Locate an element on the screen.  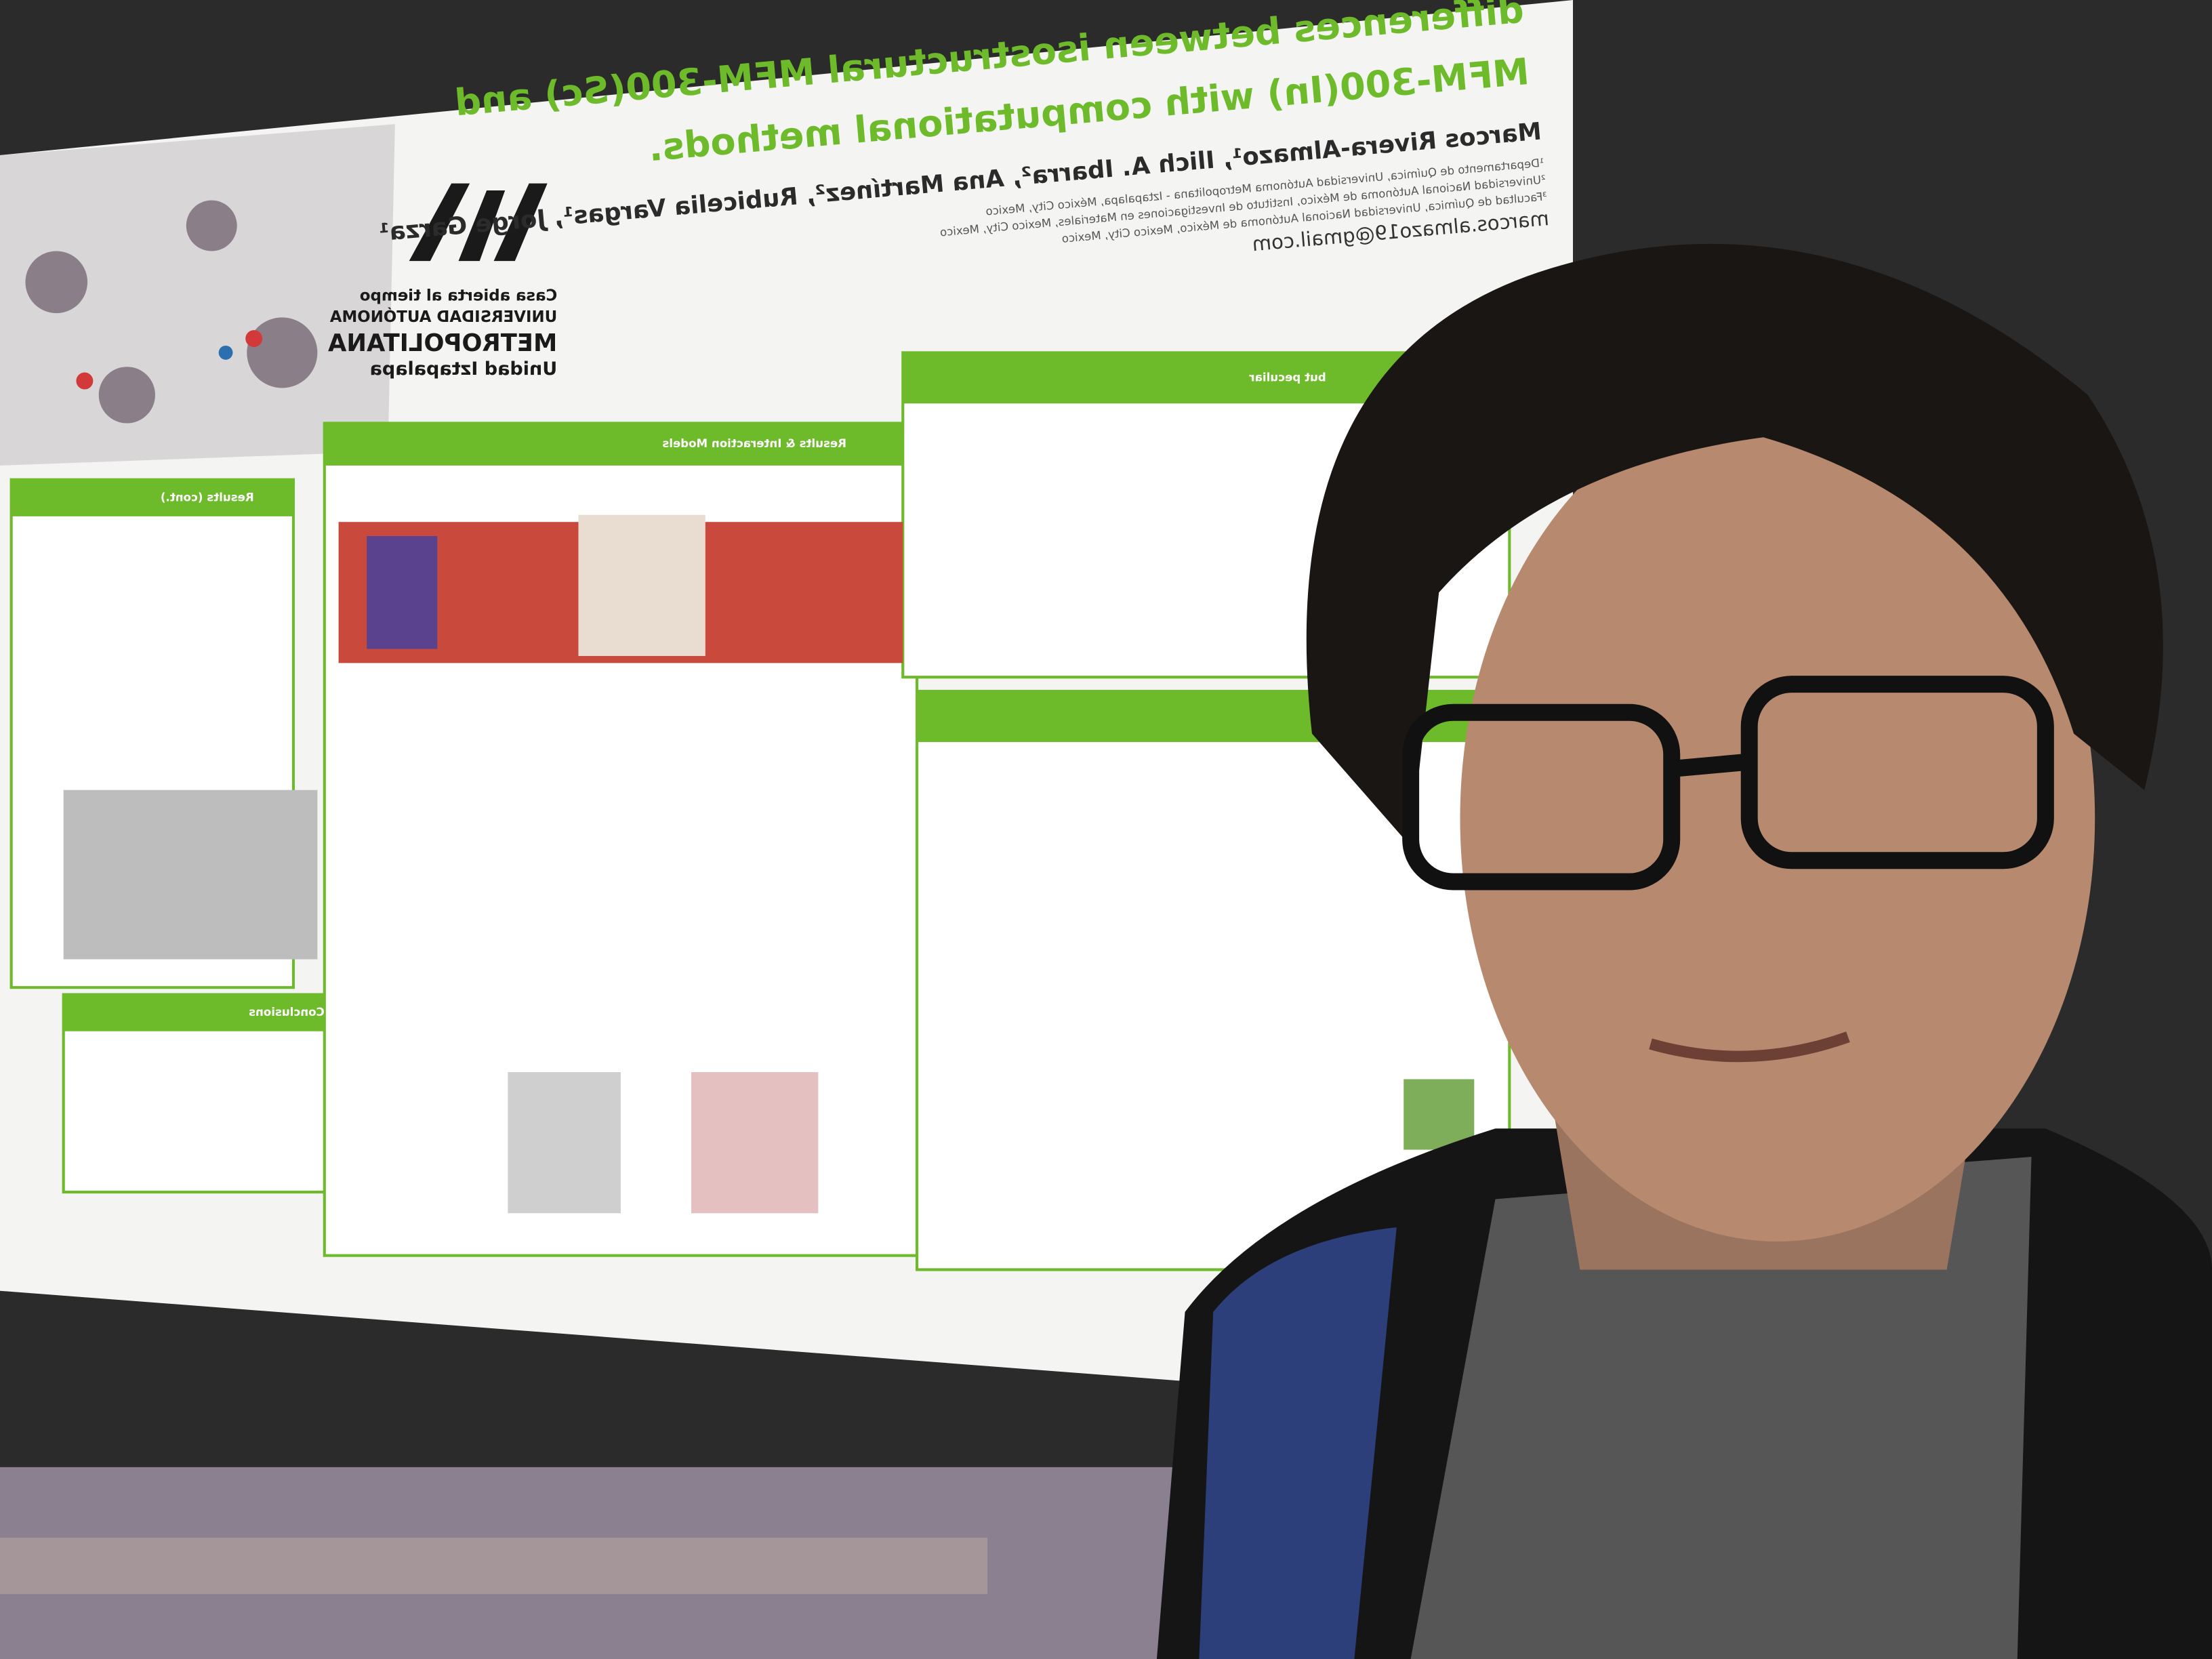
logo-name: METROPOLITANA is located at coordinates (442, 343).